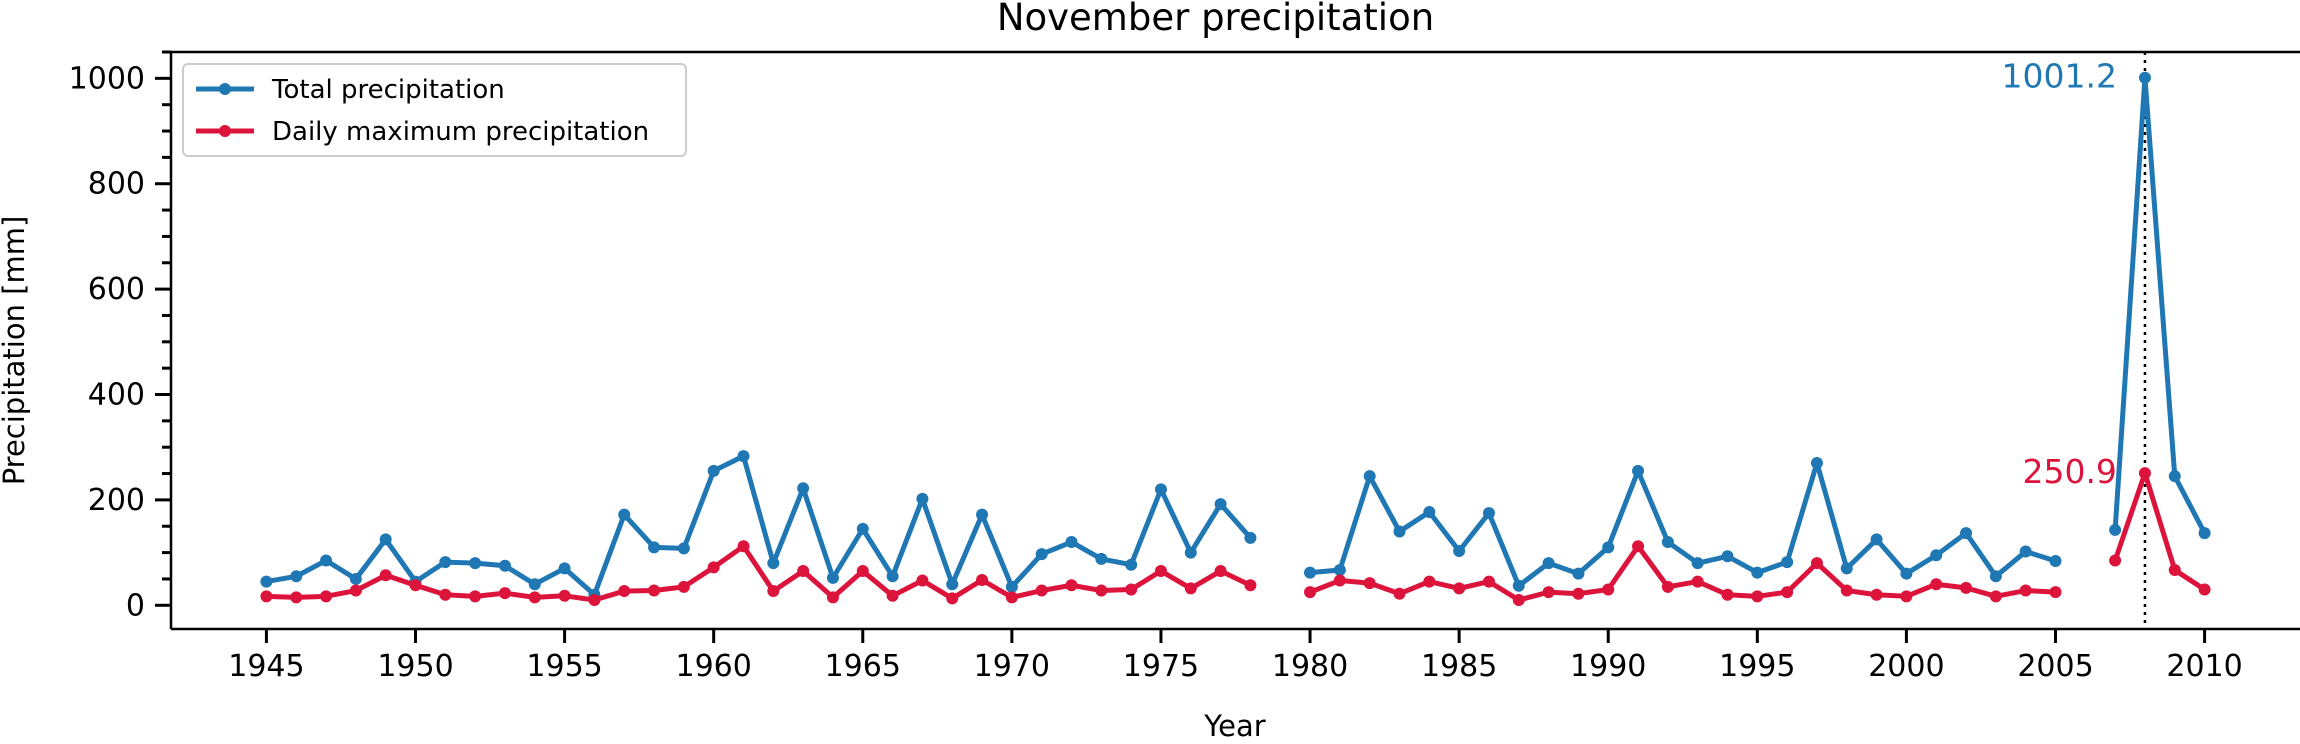 This screenshot has width=2300, height=744. Describe the element at coordinates (714, 666) in the screenshot. I see `x-tick-label: 1960` at that location.